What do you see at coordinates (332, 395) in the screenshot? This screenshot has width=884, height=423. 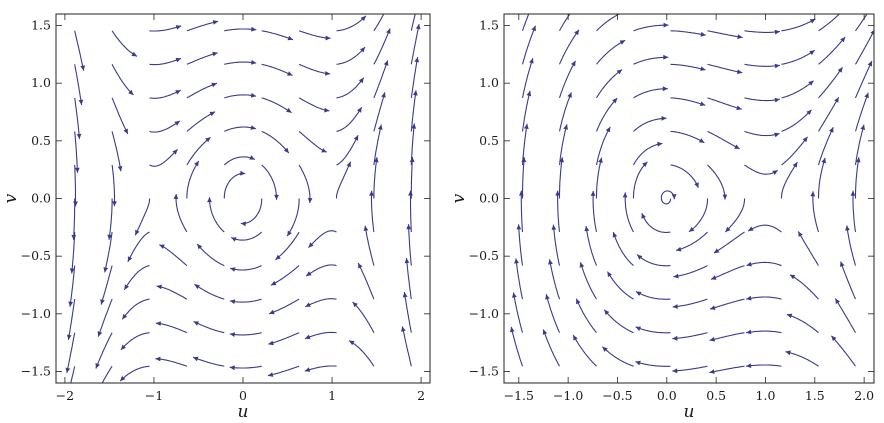 I see `x-tick-label: 1` at bounding box center [332, 395].